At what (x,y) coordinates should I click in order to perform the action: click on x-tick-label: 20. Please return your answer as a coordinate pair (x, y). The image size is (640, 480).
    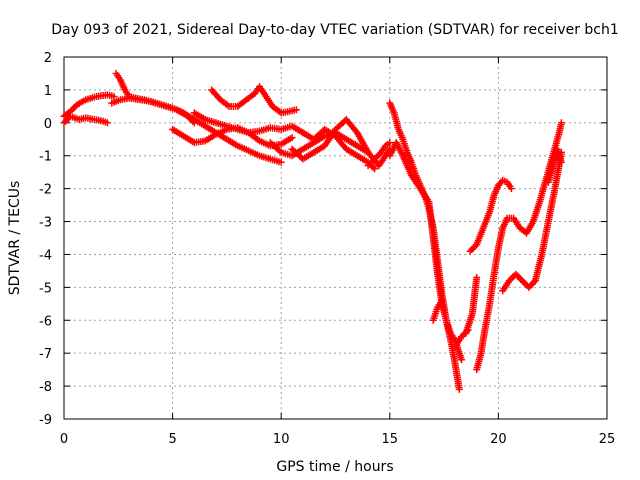
    Looking at the image, I should click on (498, 439).